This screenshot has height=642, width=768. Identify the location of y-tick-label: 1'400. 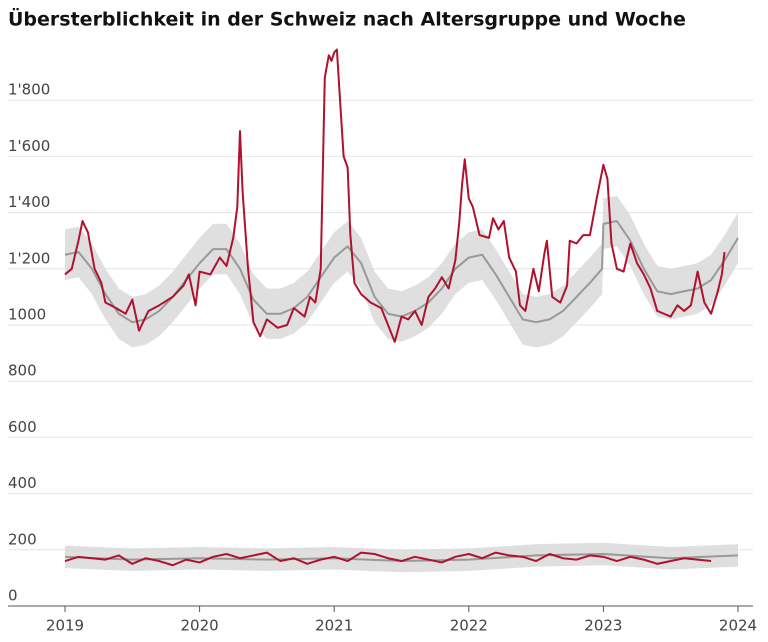
(29, 202).